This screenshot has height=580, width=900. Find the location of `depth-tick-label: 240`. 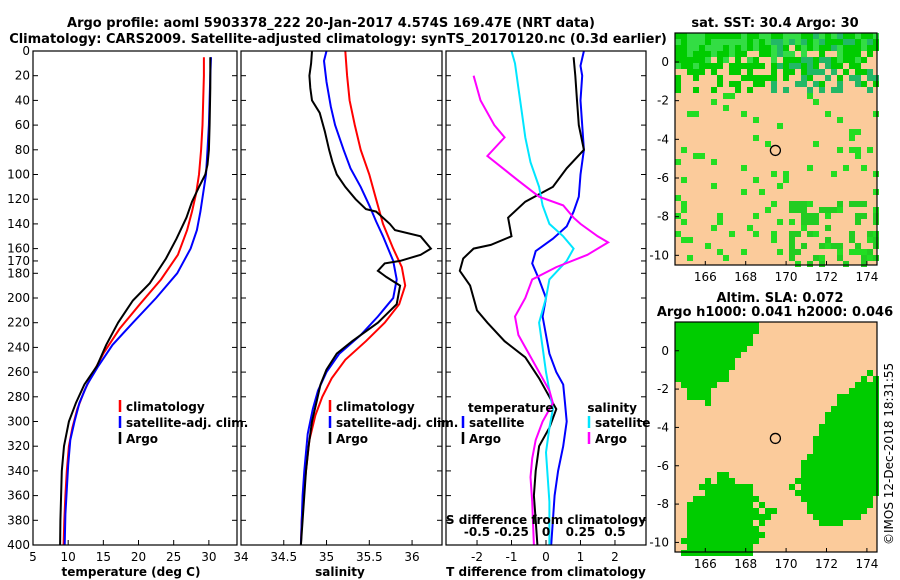

depth-tick-label: 240 is located at coordinates (18, 347).